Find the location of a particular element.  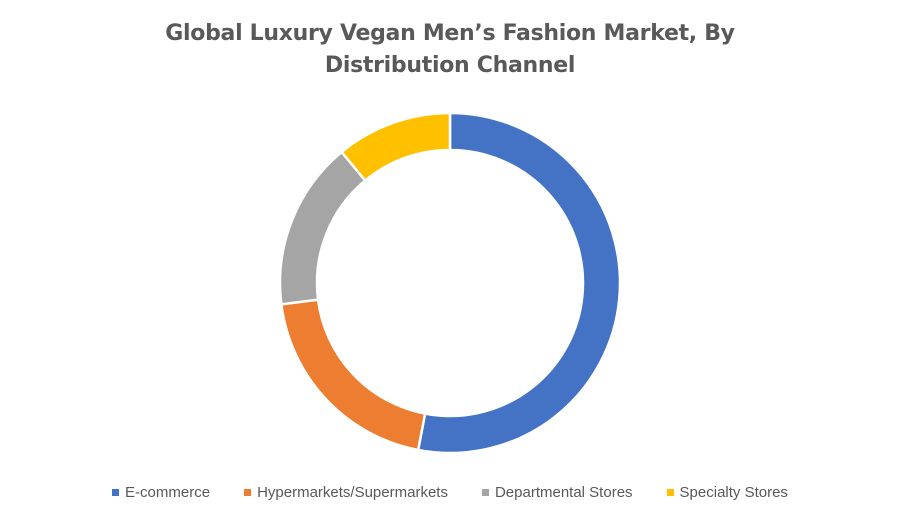

legend-label-departmental-stores: Departmental Stores is located at coordinates (563, 492).